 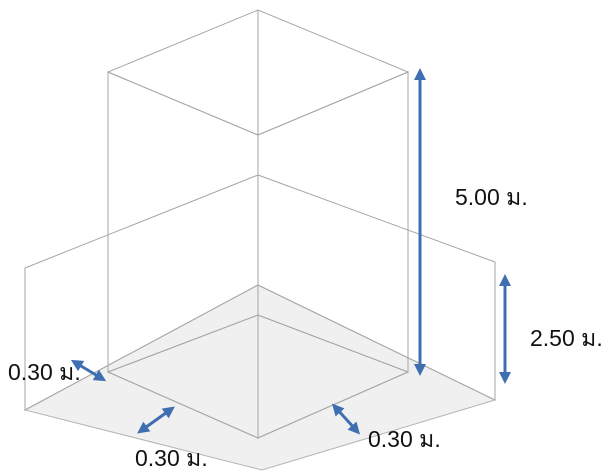 What do you see at coordinates (171, 458) in the screenshot?
I see `thickness-front-label: 0.30 ม.` at bounding box center [171, 458].